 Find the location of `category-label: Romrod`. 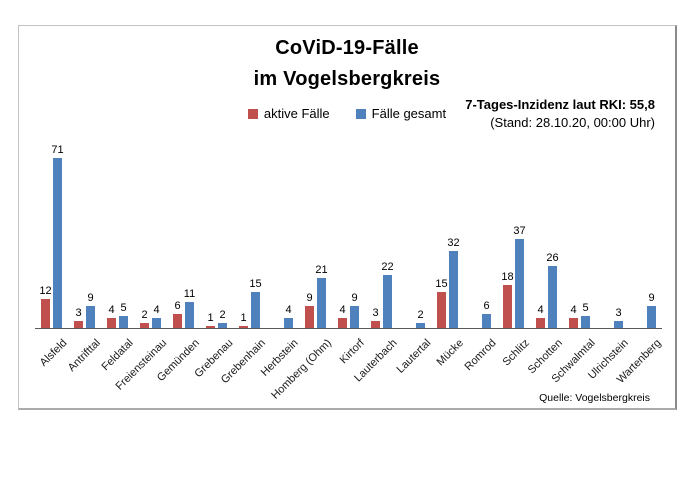

category-label: Romrod is located at coordinates (480, 355).